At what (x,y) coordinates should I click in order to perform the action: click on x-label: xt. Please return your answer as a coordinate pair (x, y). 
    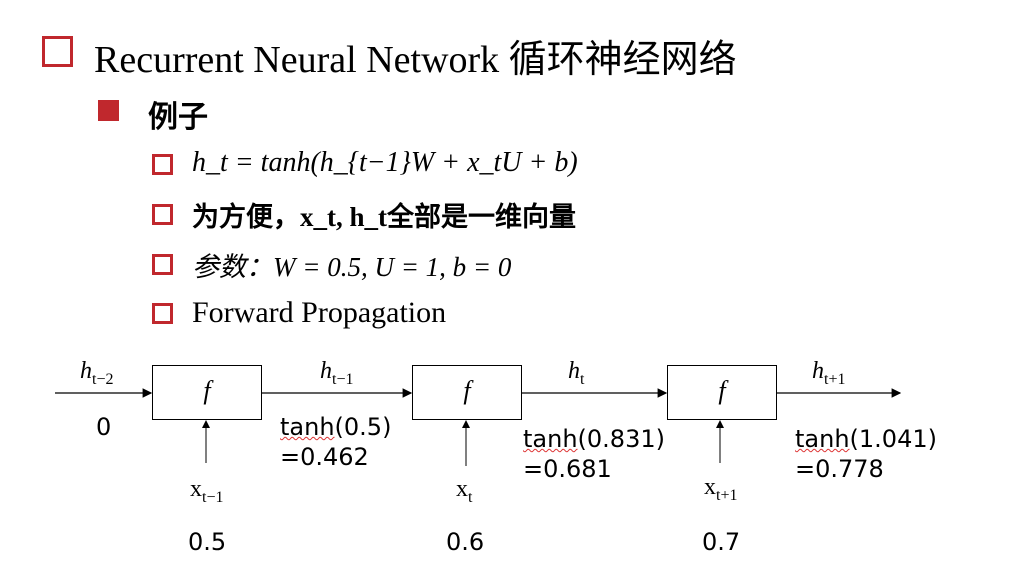
    Looking at the image, I should click on (464, 491).